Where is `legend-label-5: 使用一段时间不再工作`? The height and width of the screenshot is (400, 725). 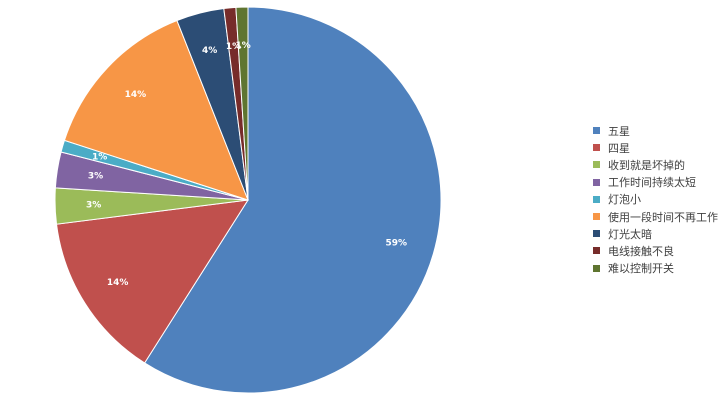 legend-label-5: 使用一段时间不再工作 is located at coordinates (663, 217).